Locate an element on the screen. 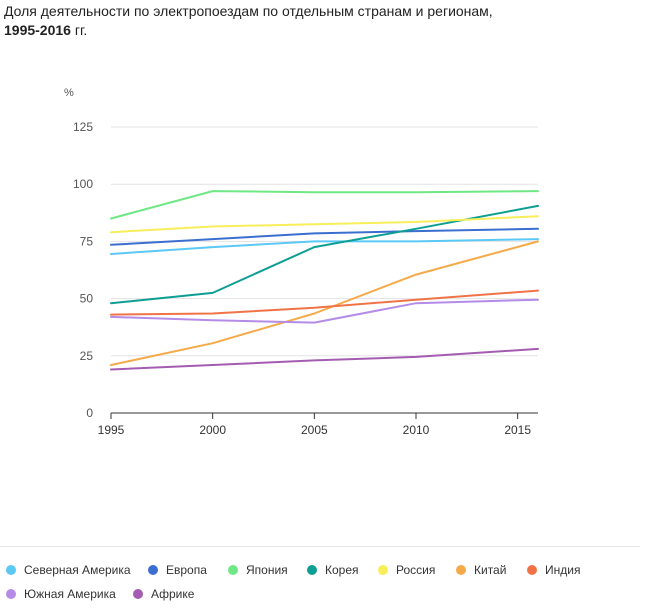 The width and height of the screenshot is (659, 611). legend-label: Европа is located at coordinates (186, 570).